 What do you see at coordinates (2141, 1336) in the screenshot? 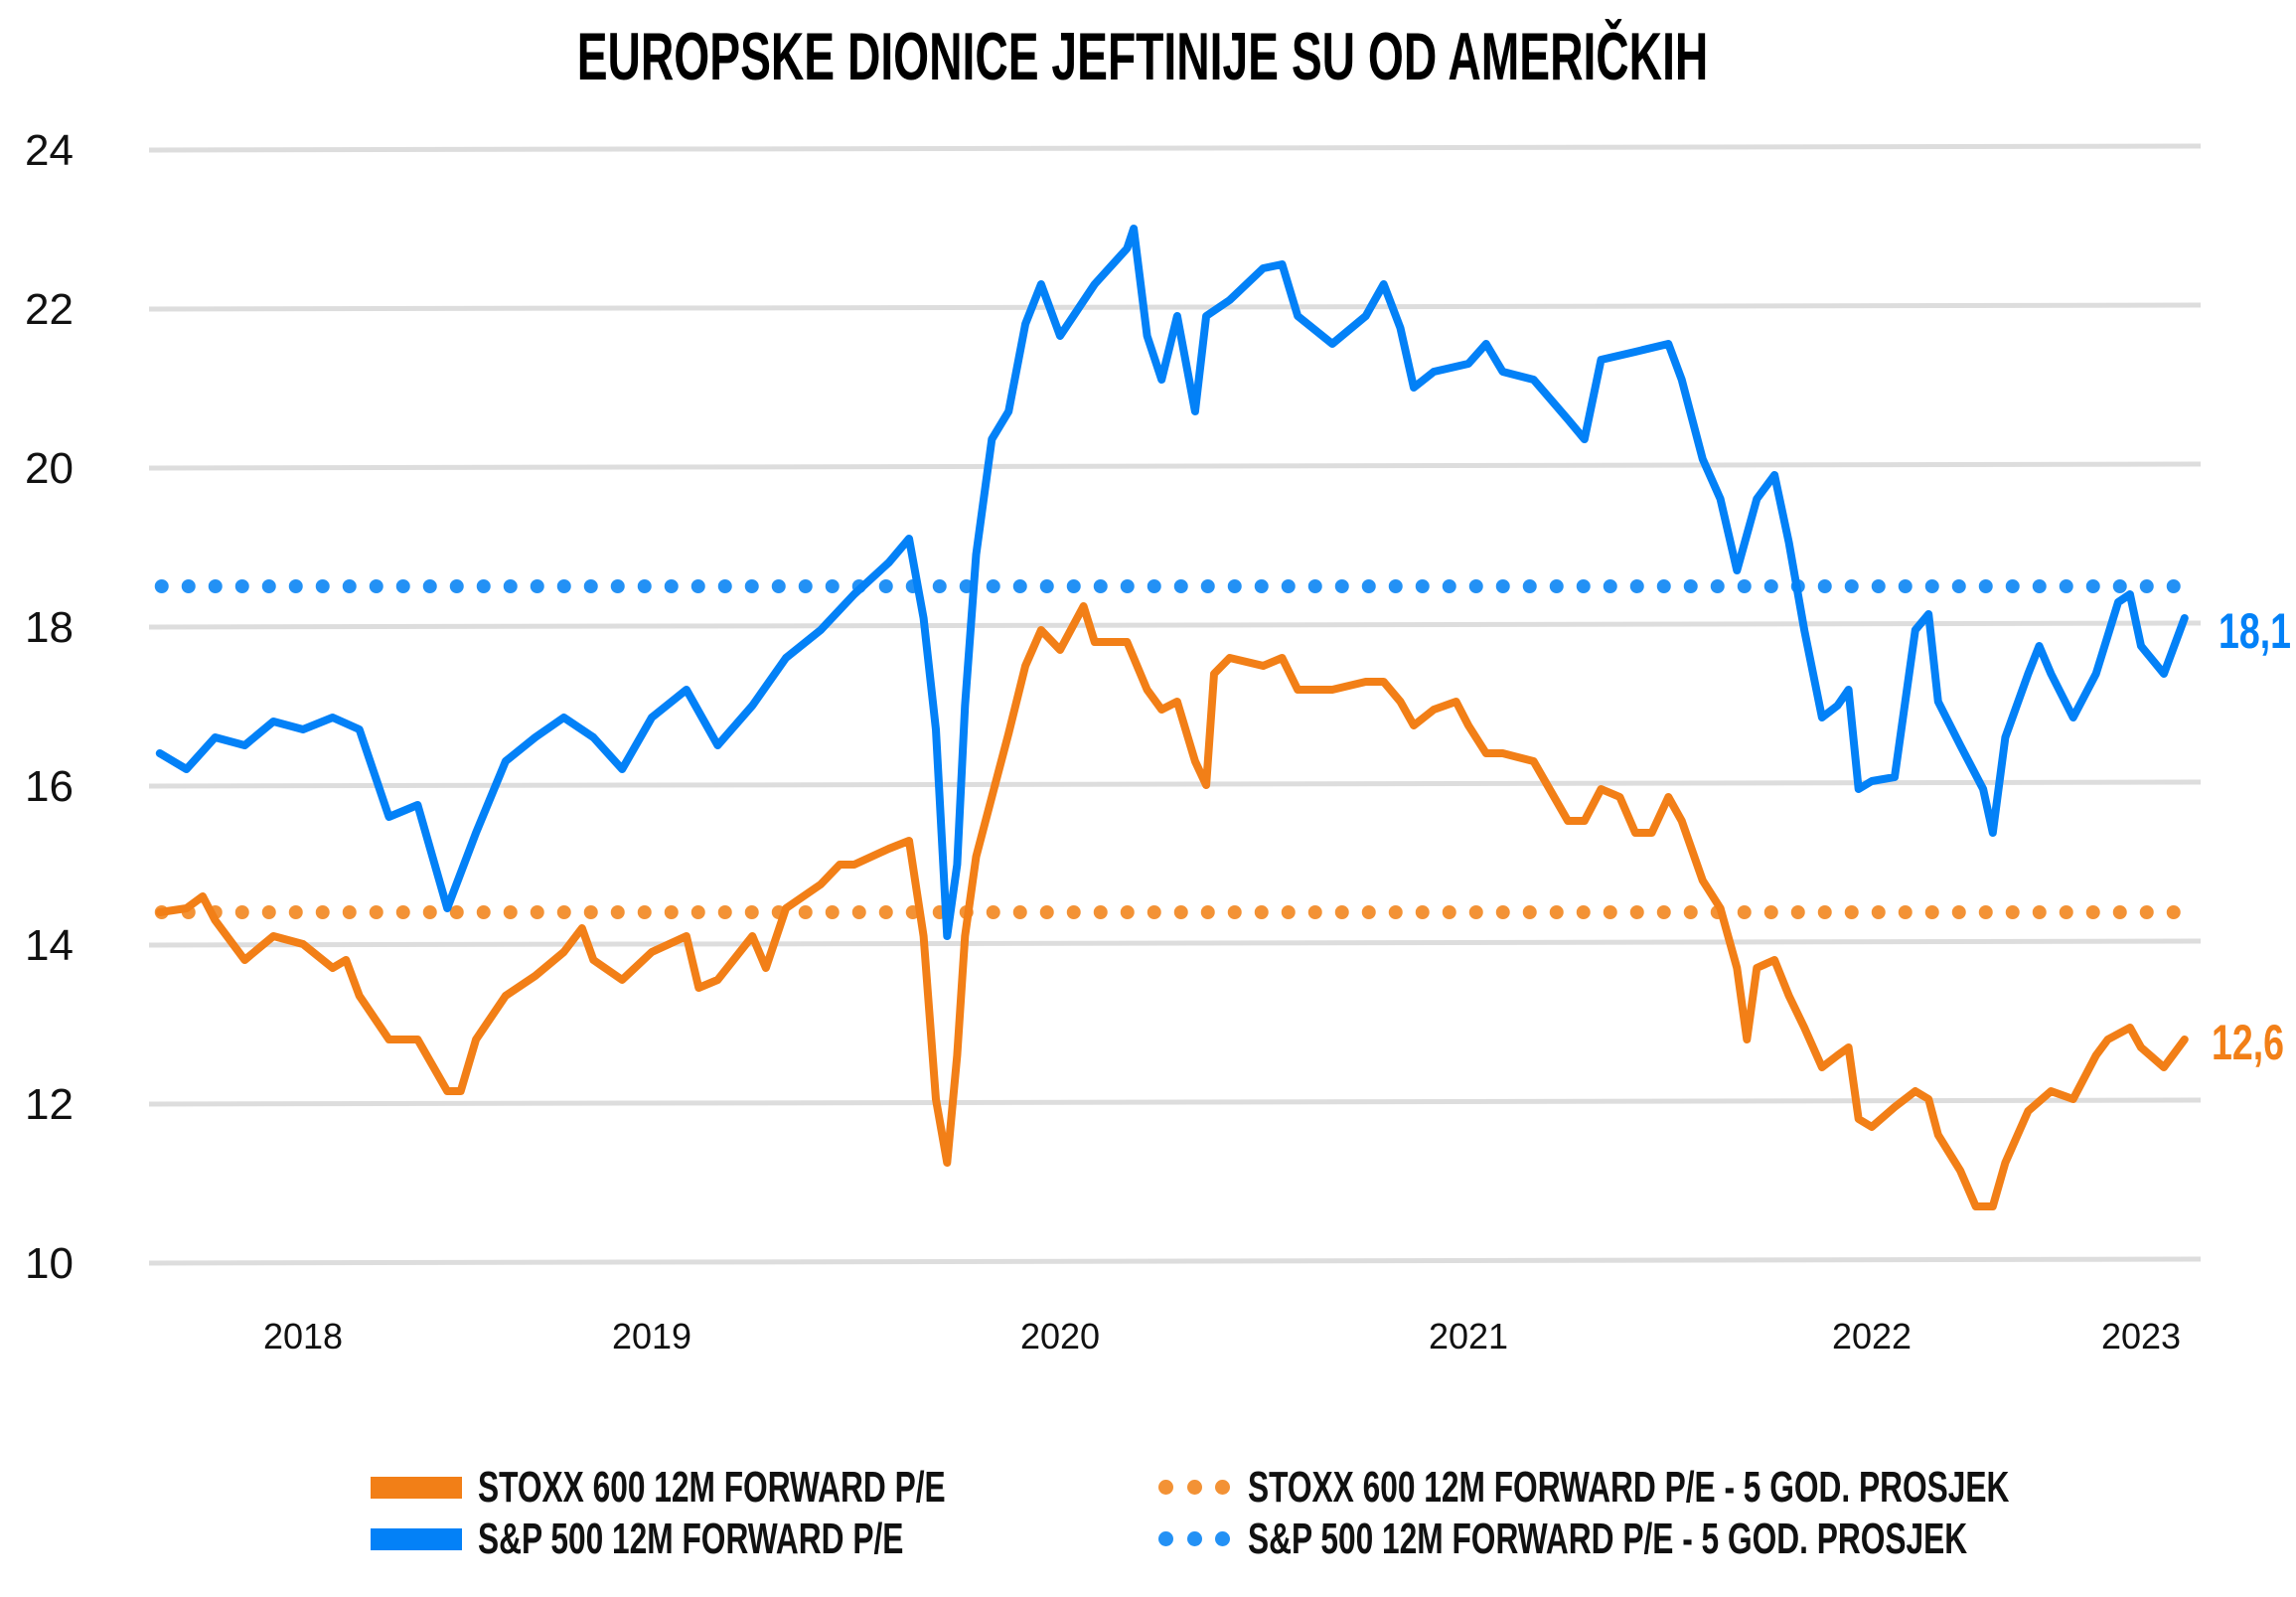
I see `x-tick-label: 2023` at bounding box center [2141, 1336].